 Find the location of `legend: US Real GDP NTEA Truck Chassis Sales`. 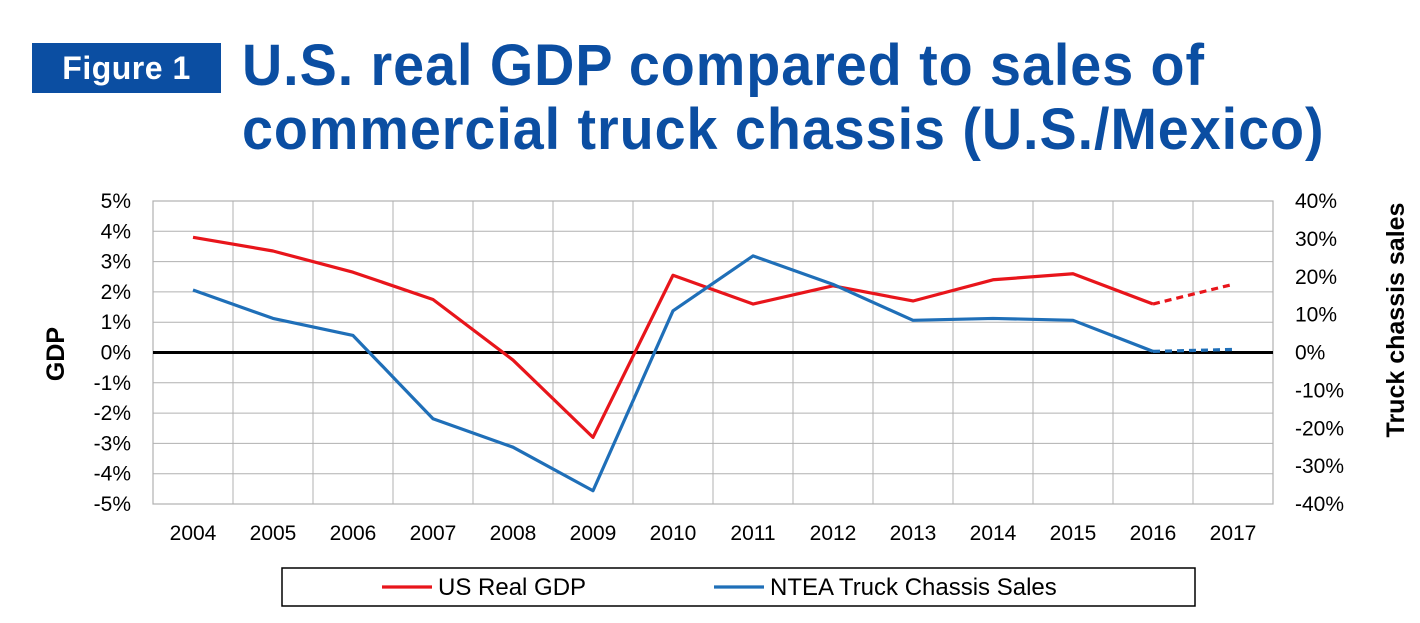

legend: US Real GDP NTEA Truck Chassis Sales is located at coordinates (738, 587).